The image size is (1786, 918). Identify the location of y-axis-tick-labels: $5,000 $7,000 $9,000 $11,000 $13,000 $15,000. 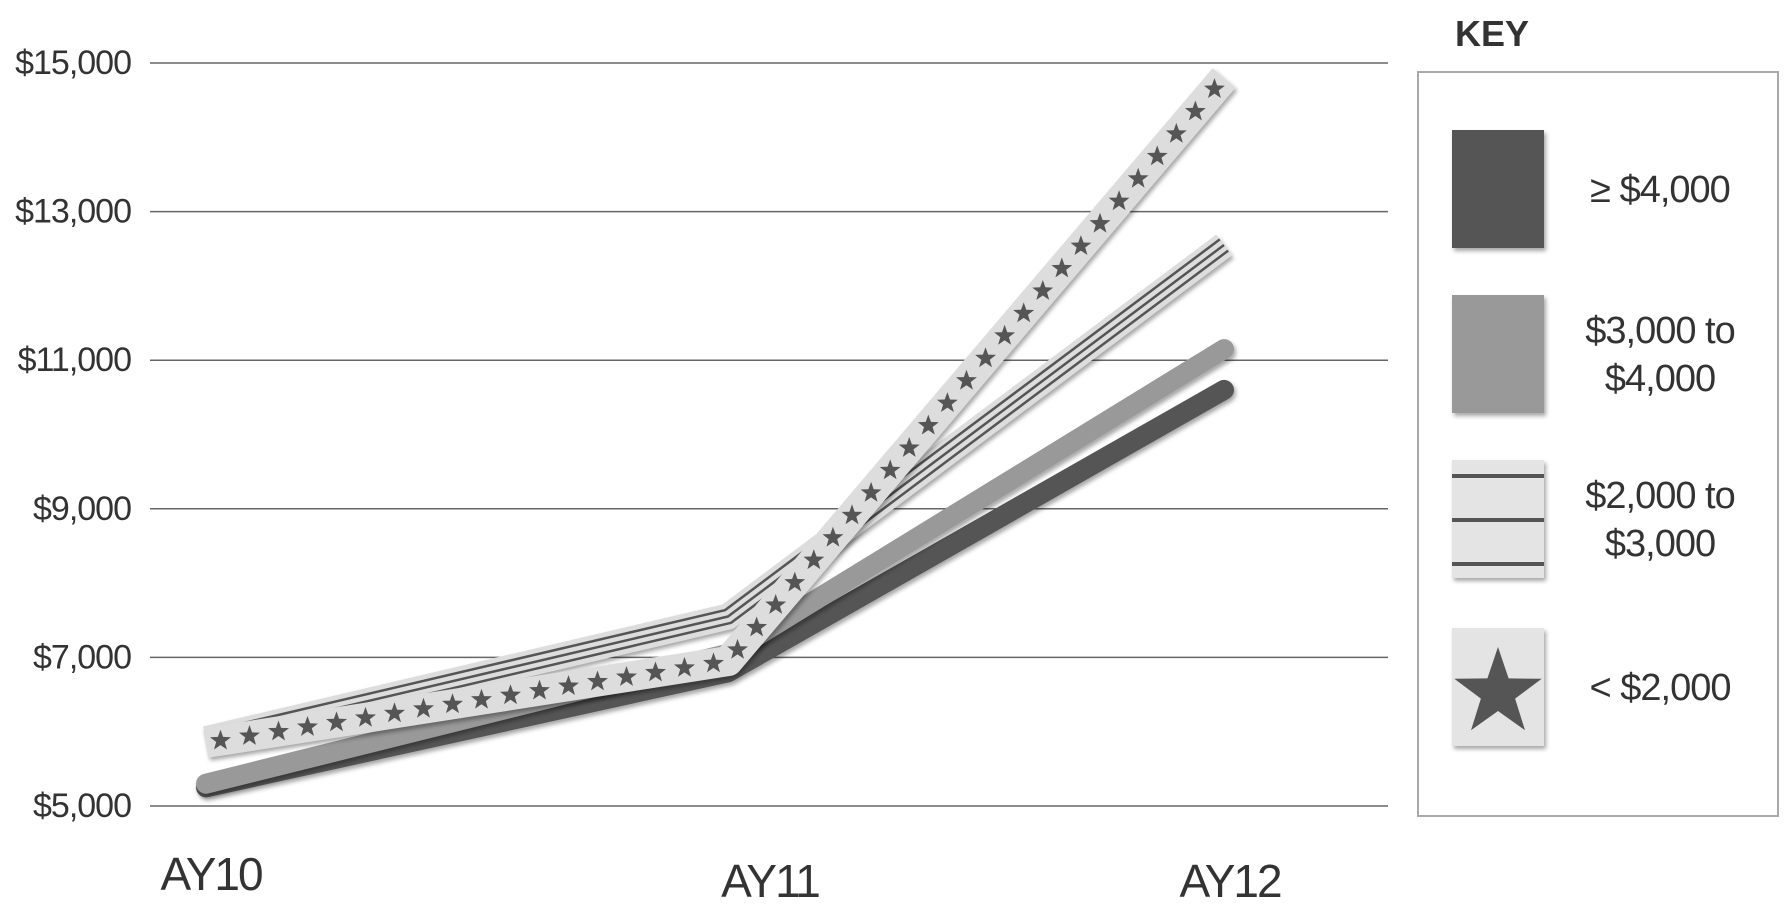
(73, 434).